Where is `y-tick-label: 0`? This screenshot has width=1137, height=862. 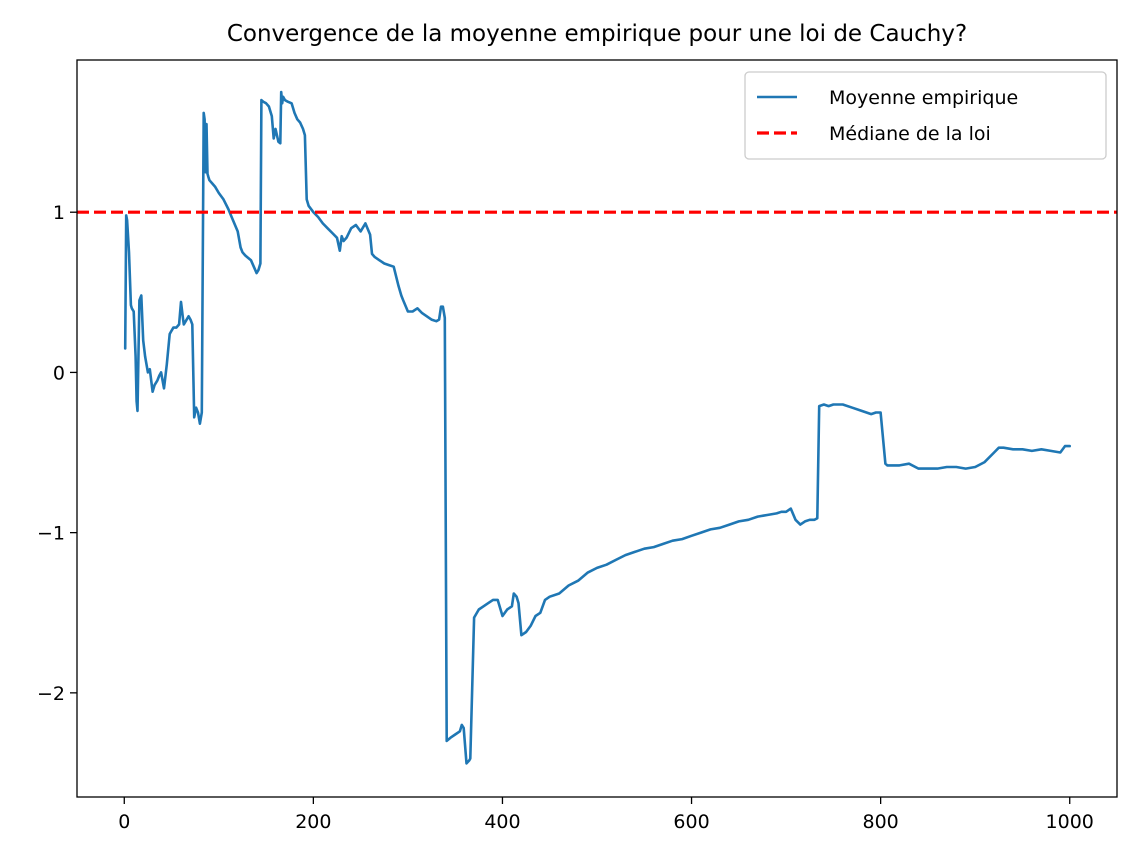
y-tick-label: 0 is located at coordinates (59, 373).